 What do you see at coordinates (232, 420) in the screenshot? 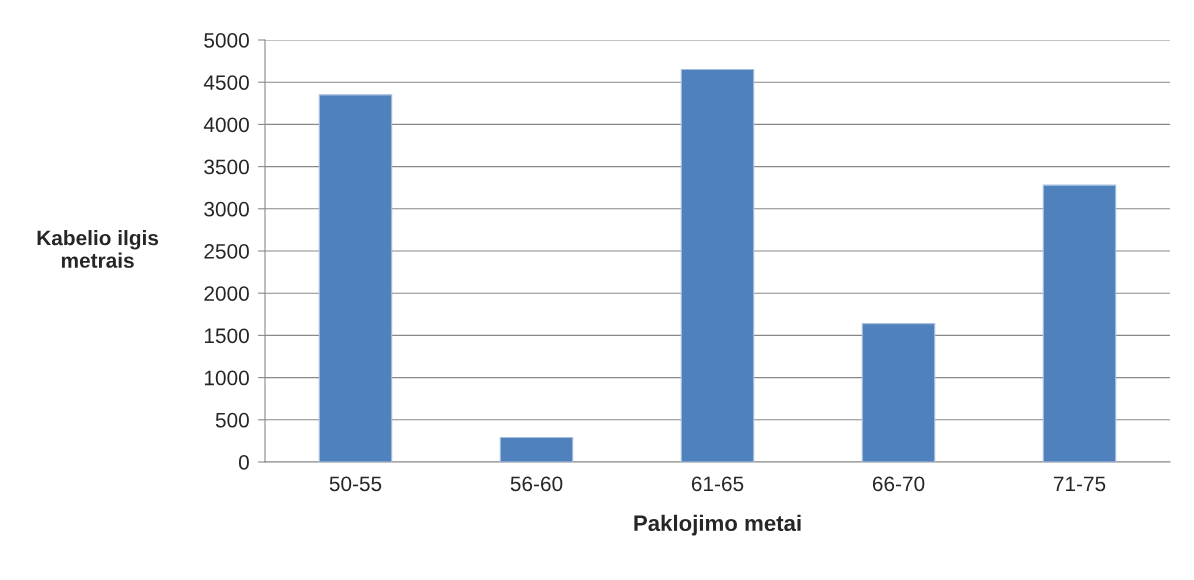
I see `y-tick-label: 500` at bounding box center [232, 420].